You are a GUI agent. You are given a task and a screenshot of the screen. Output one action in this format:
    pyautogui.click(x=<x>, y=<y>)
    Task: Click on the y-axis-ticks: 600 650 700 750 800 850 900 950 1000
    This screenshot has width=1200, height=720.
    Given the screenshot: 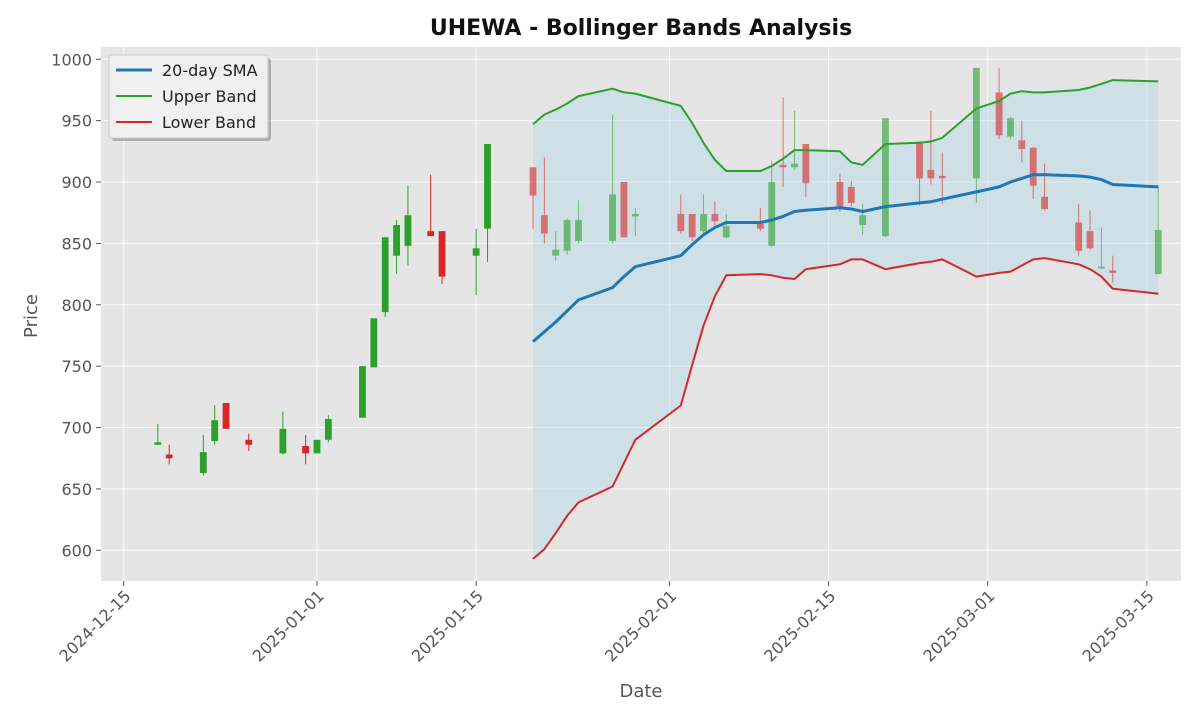 What is the action you would take?
    pyautogui.click(x=76, y=305)
    